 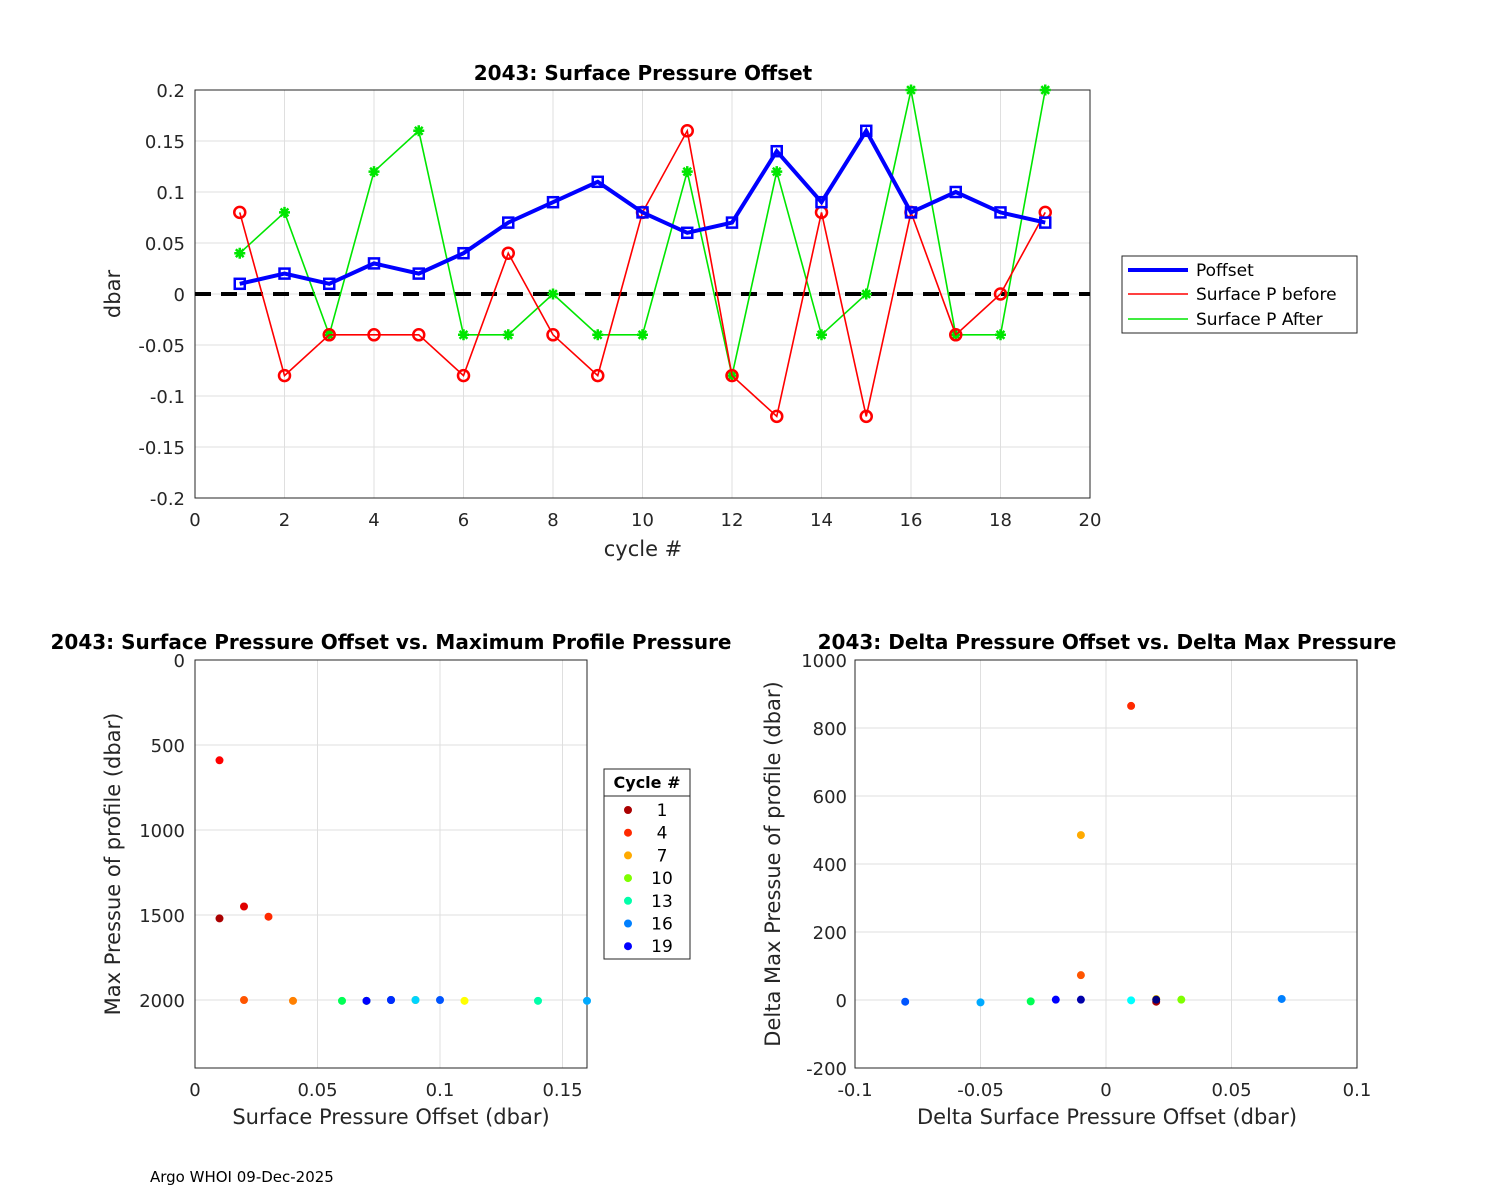 What do you see at coordinates (830, 797) in the screenshot?
I see `c3-y-tick-label: 600` at bounding box center [830, 797].